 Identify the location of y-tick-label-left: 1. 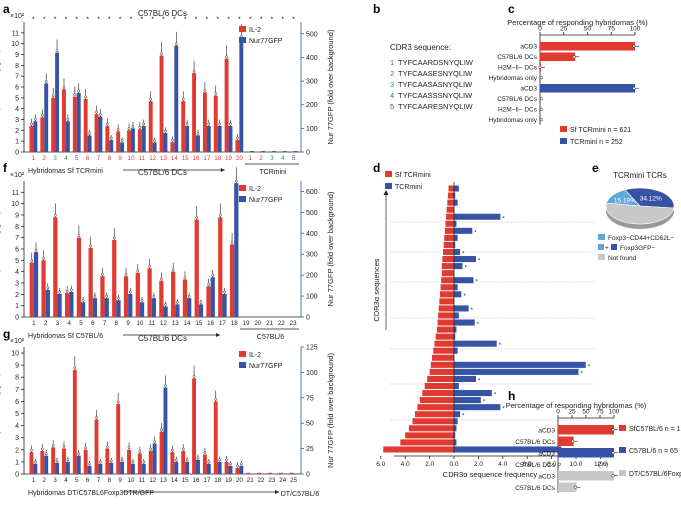
(17, 142).